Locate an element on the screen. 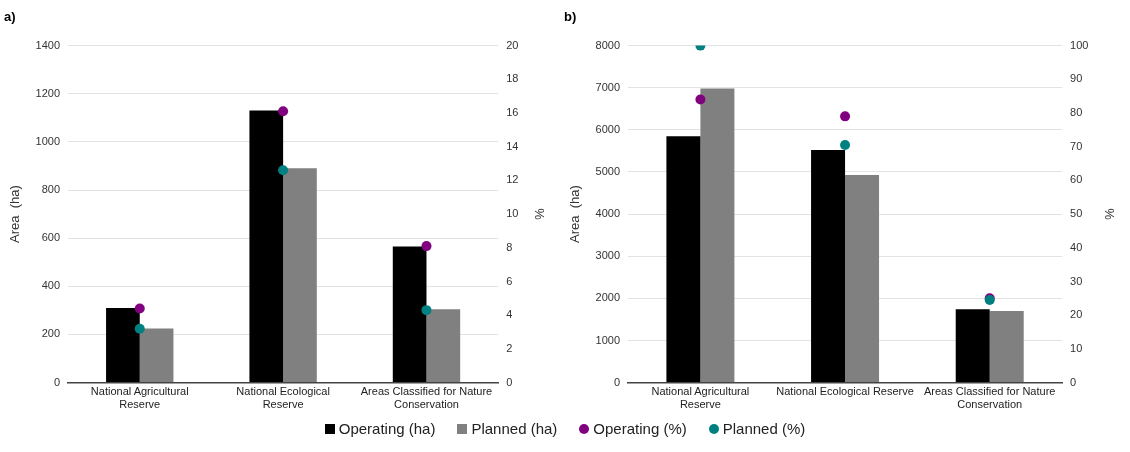 Image resolution: width=1130 pixels, height=452 pixels. y-tick-label: 200 is located at coordinates (51, 333).